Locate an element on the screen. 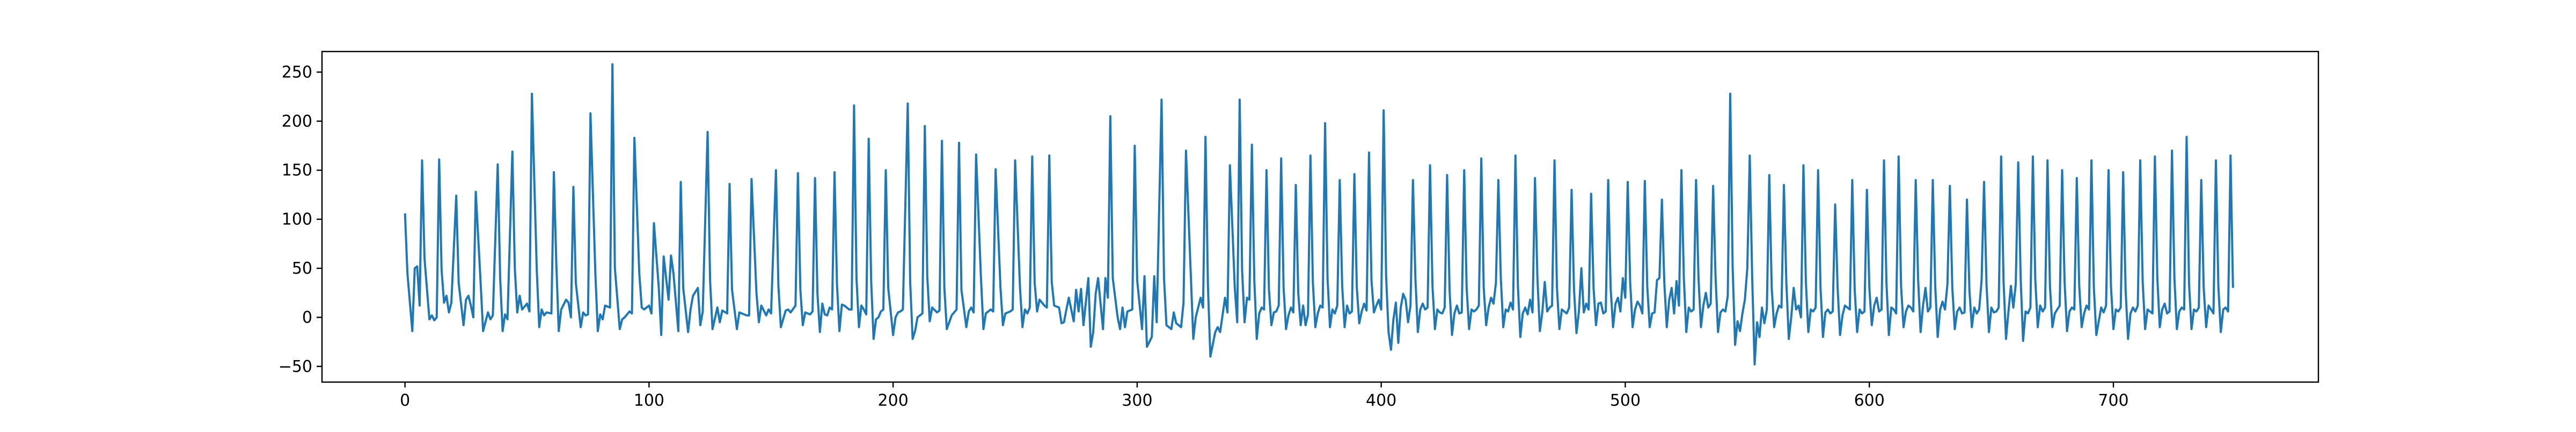 This screenshot has height=432, width=2576. y-tick-label: 0 is located at coordinates (307, 317).